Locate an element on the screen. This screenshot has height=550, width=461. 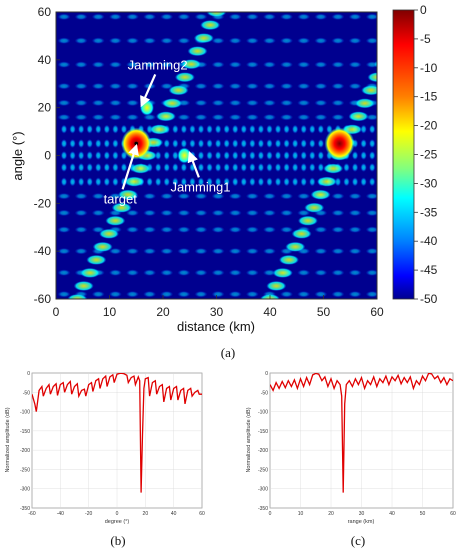
colorbar-tick-label: -40 is located at coordinates (429, 241).